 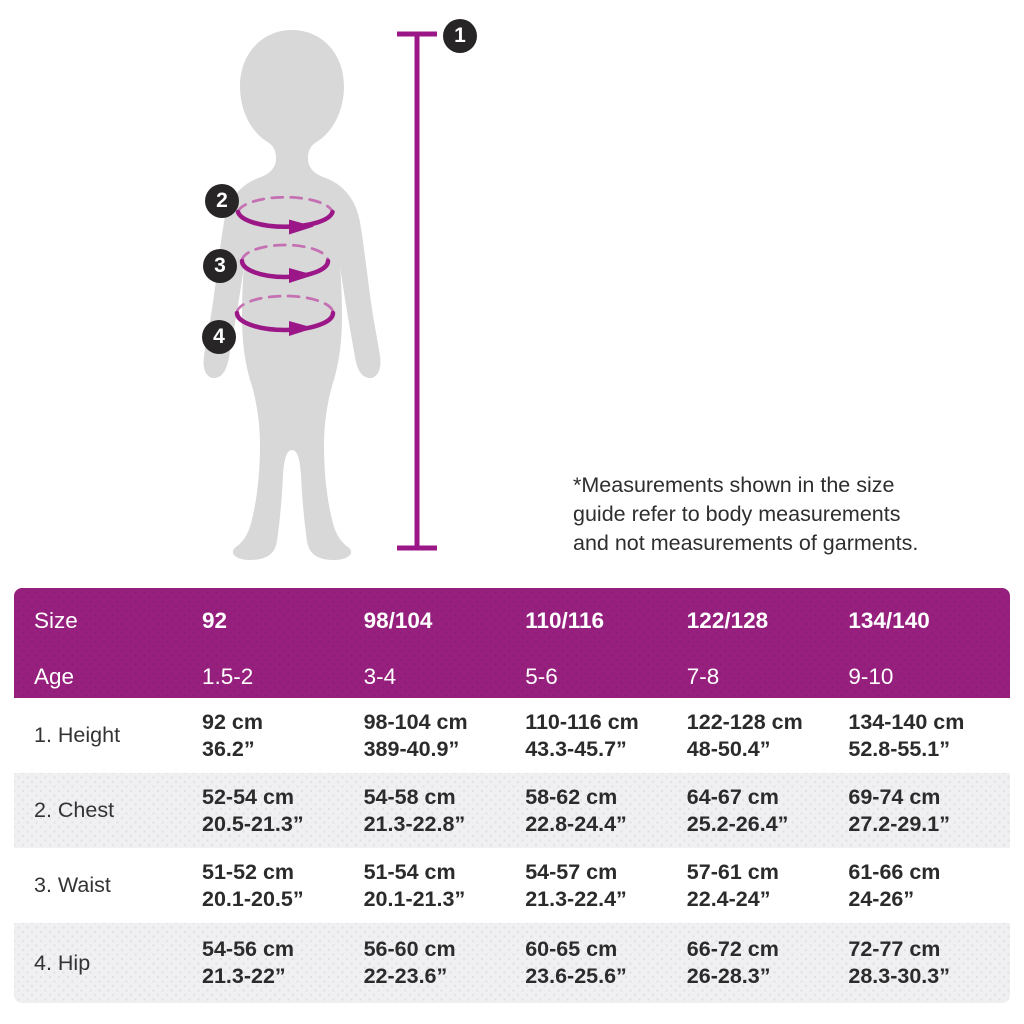 I want to click on measurement-cell: 58-62 cm 22.8-24.4”, so click(x=606, y=811).